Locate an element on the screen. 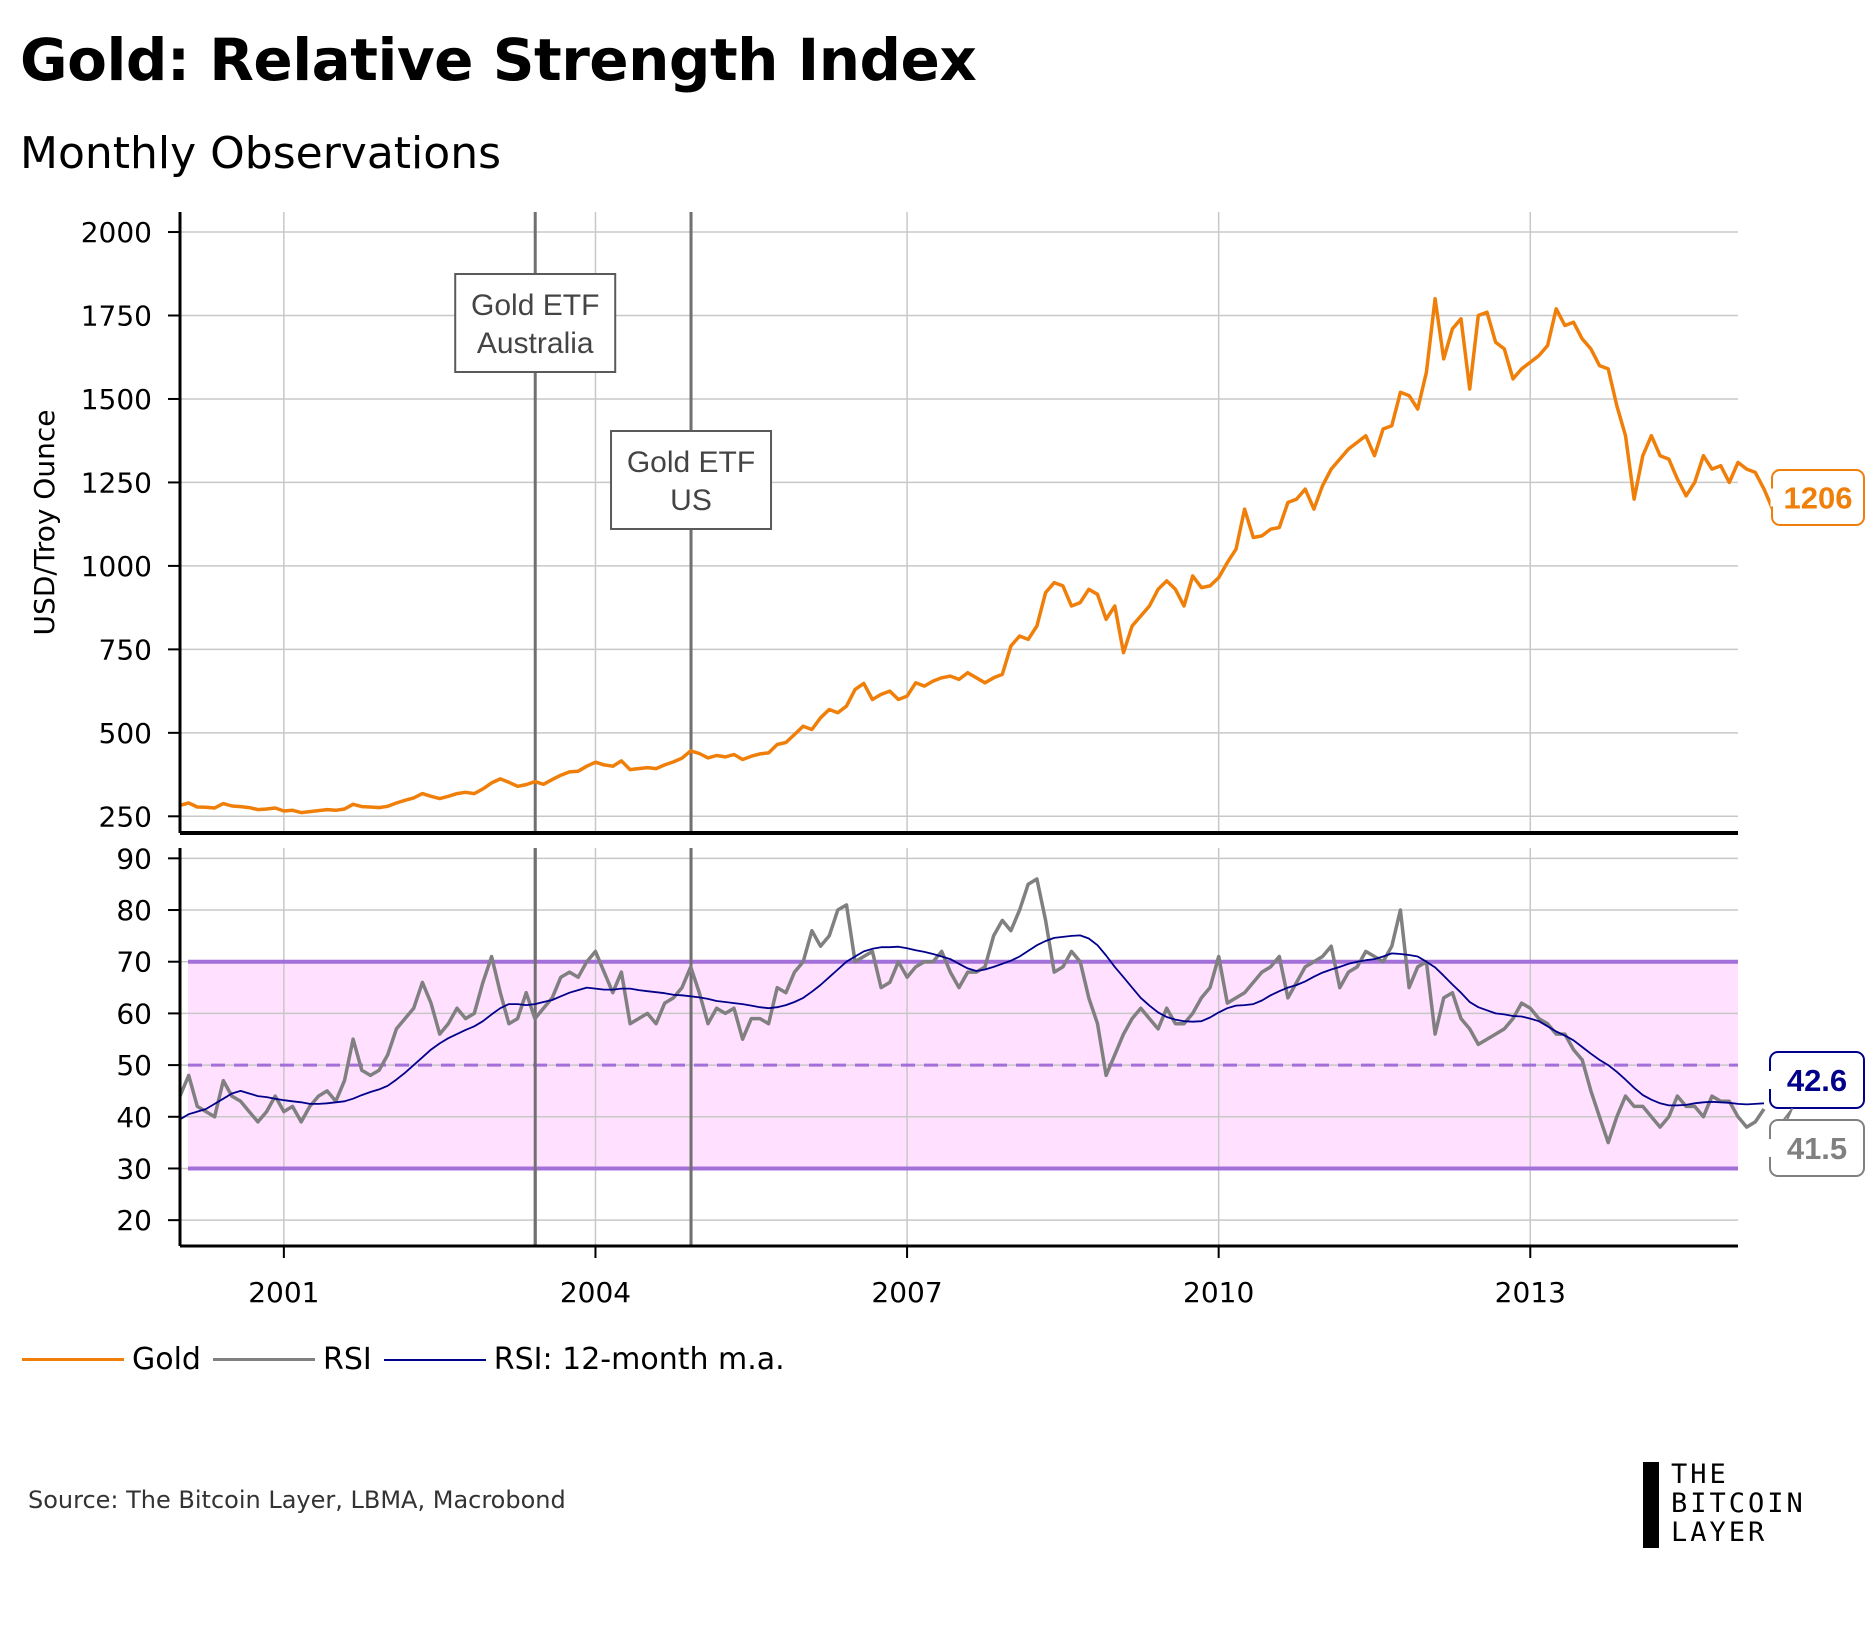 Image resolution: width=1875 pixels, height=1625 pixels. end-labels: 1206 42.6 41.5 is located at coordinates (1816, 823).